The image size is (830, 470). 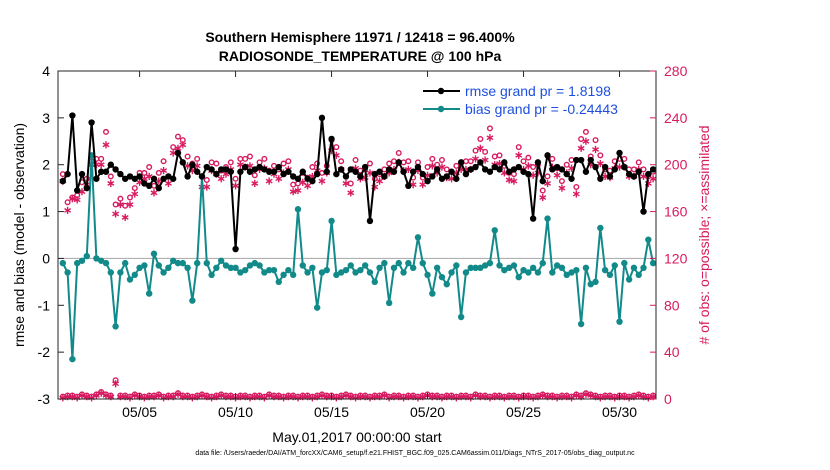 I want to click on chart-title-line2: RADIOSONDE_TEMPERATURE @ 100 hPa, so click(x=360, y=56).